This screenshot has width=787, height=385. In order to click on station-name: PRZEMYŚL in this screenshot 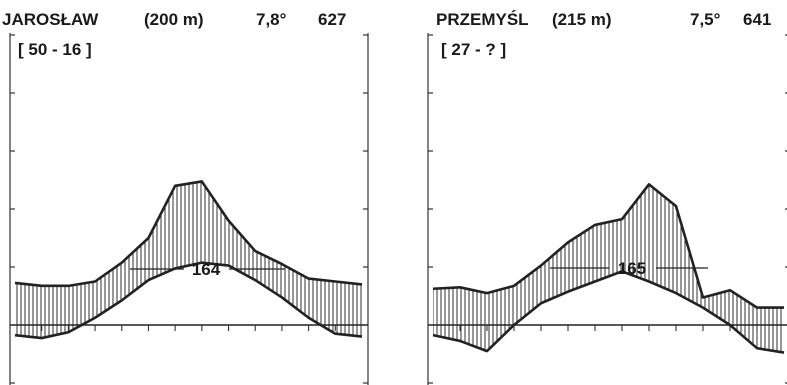, I will do `click(482, 19)`.